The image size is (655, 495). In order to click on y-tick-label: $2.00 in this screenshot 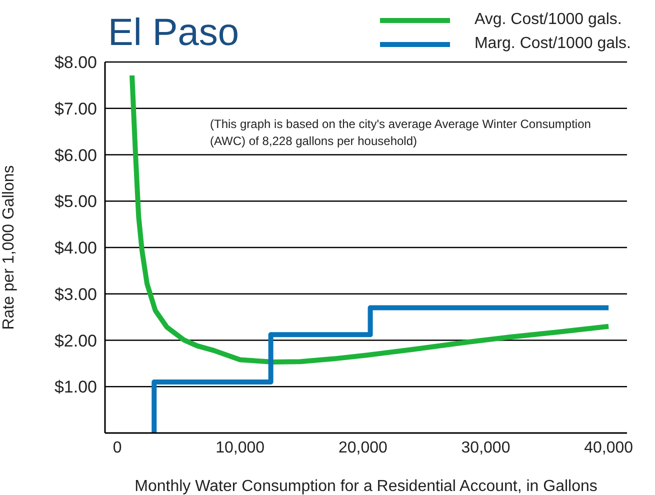, I will do `click(75, 340)`.